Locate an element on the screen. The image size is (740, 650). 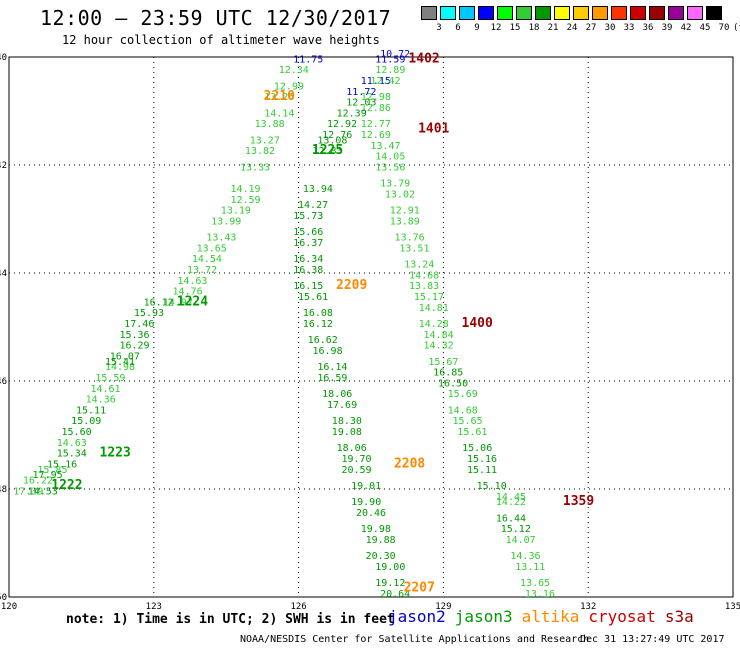
swh-value: 13.83 is located at coordinates (424, 286).